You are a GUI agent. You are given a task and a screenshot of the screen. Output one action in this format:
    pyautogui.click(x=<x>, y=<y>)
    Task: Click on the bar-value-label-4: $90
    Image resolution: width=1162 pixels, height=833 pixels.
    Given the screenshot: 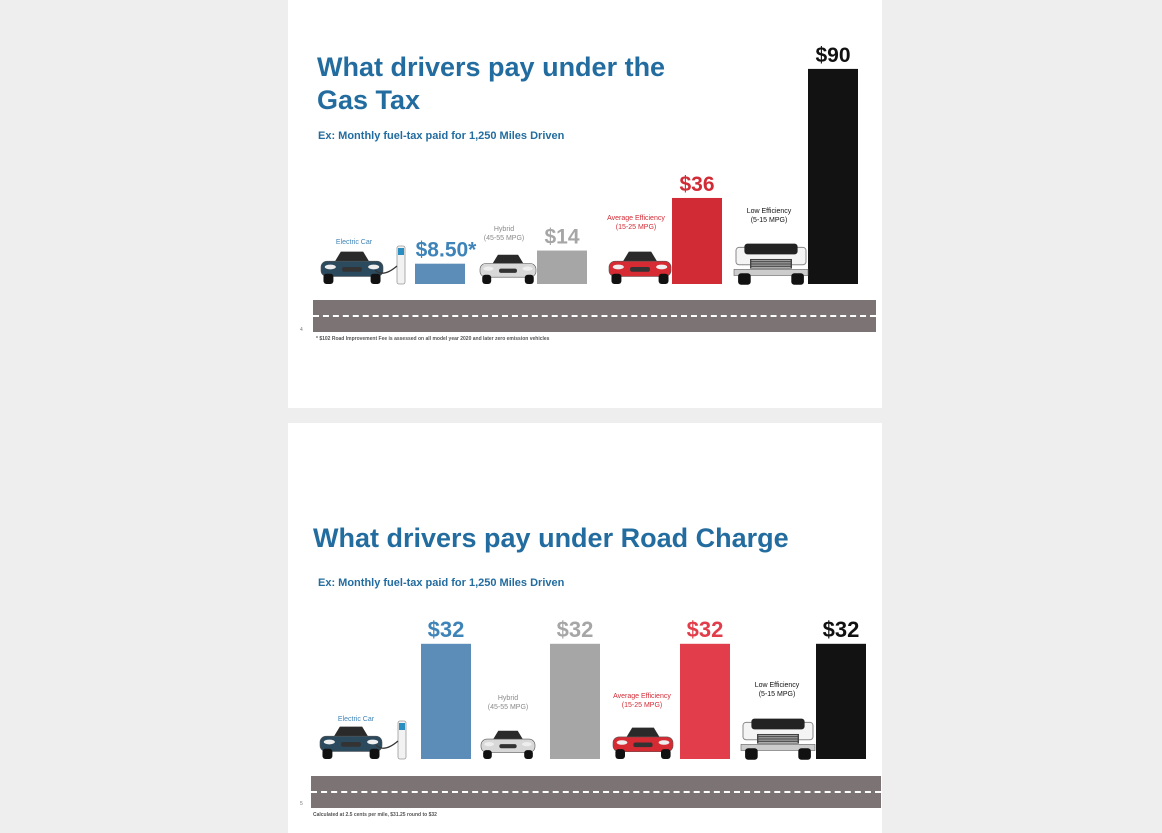 What is the action you would take?
    pyautogui.click(x=832, y=55)
    